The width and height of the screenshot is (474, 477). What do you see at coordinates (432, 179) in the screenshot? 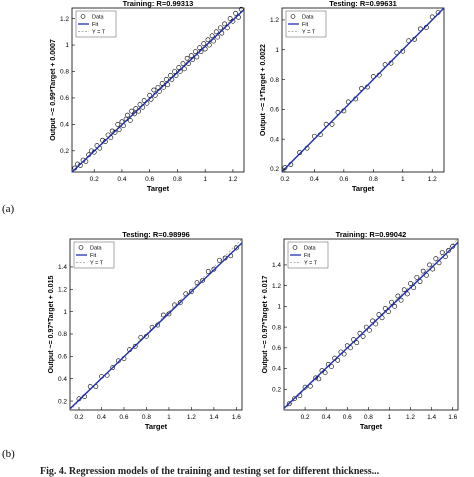
I see `x-tick-label: 1.2` at bounding box center [432, 179].